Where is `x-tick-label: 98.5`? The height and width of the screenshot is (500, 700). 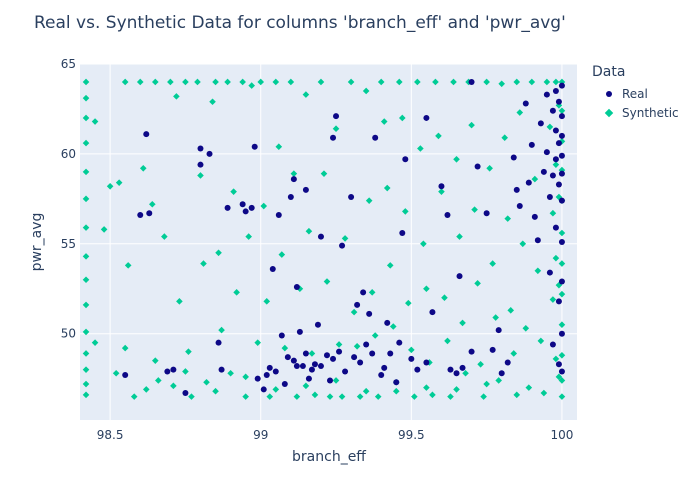 x-tick-label: 98.5 is located at coordinates (110, 435).